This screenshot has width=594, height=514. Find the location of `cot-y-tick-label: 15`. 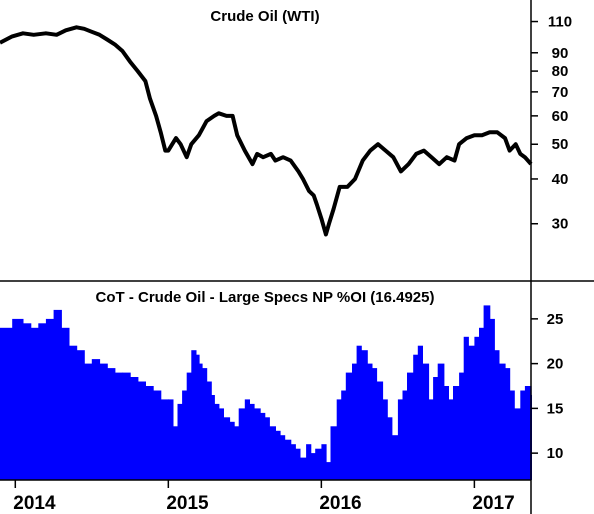

cot-y-tick-label: 15 is located at coordinates (555, 408).